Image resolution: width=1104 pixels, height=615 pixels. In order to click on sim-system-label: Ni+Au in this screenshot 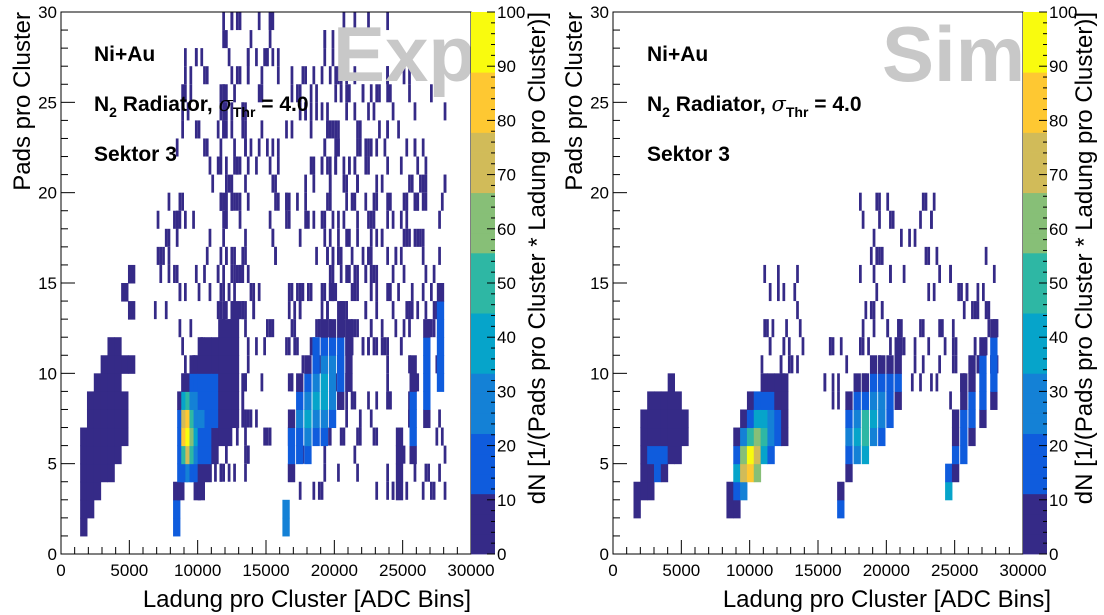, I will do `click(677, 54)`.